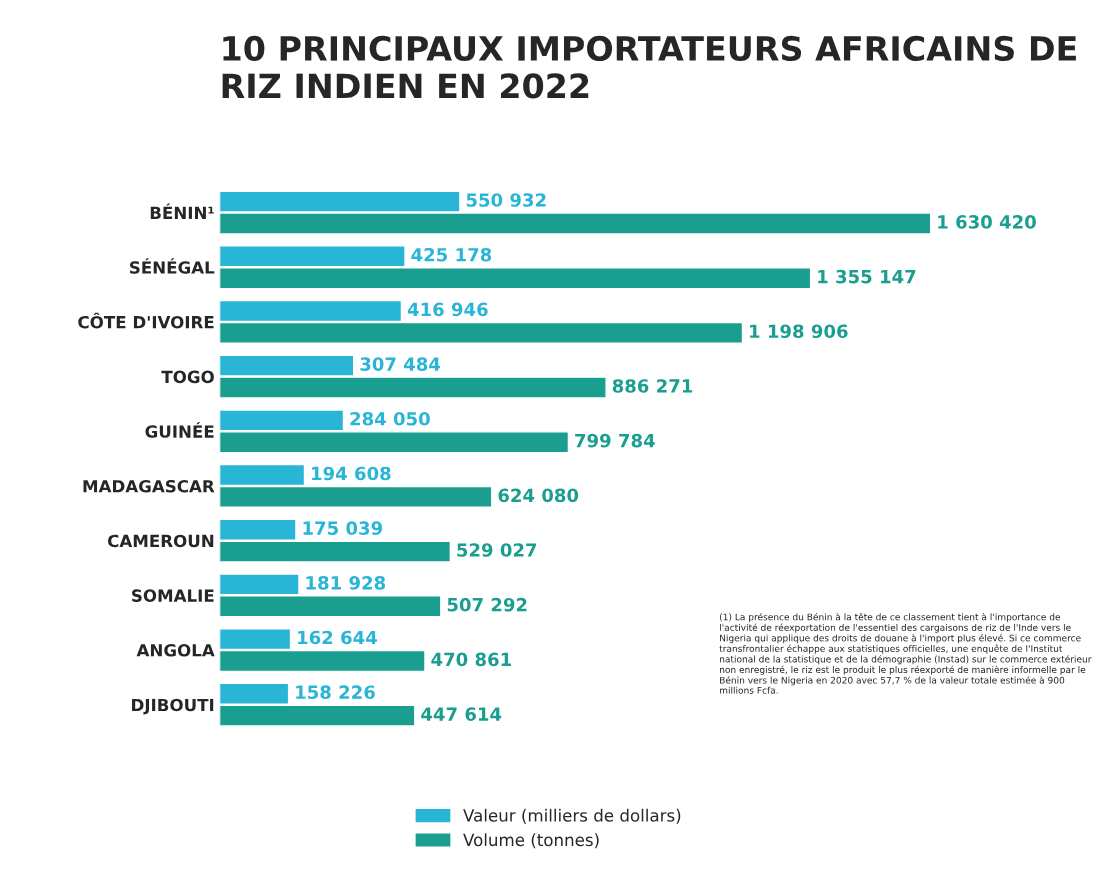 The width and height of the screenshot is (1098, 882). I want to click on data-label: 425 178, so click(451, 254).